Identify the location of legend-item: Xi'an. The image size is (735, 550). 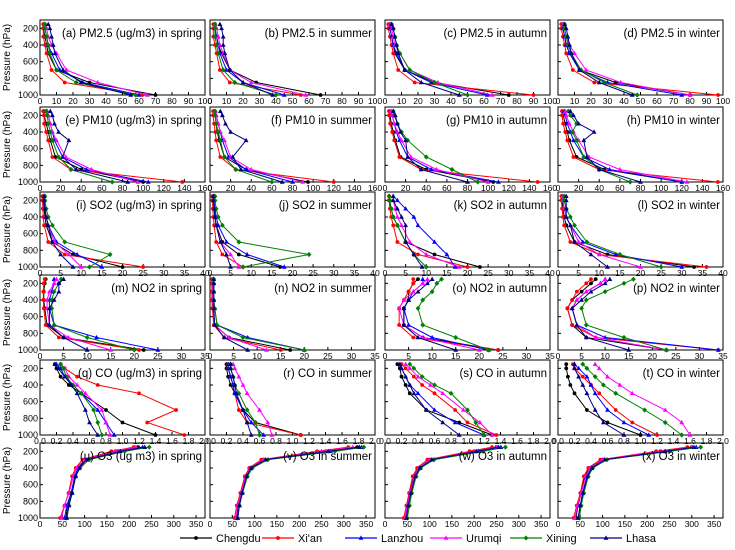
(292, 539).